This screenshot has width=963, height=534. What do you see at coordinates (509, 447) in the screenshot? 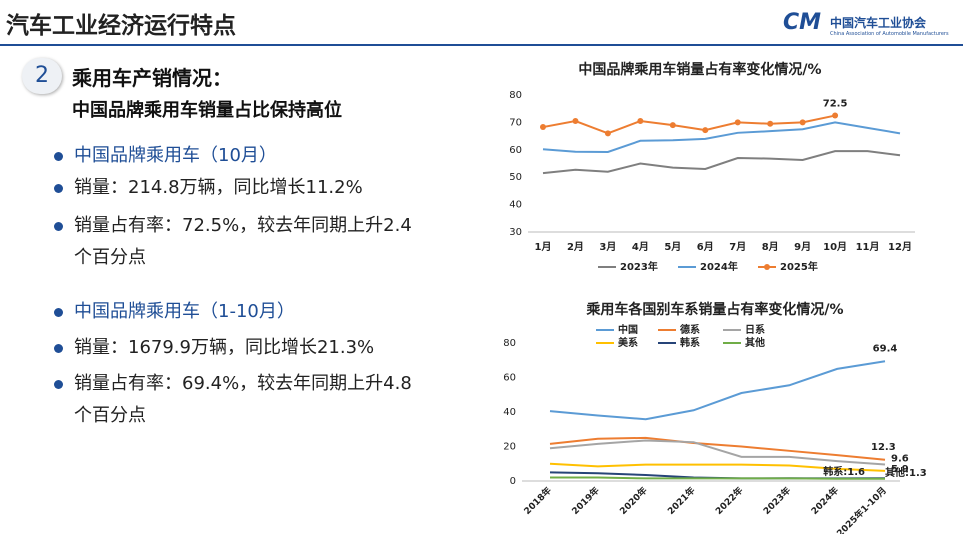
I see `y-tick-label: 20` at bounding box center [509, 447].